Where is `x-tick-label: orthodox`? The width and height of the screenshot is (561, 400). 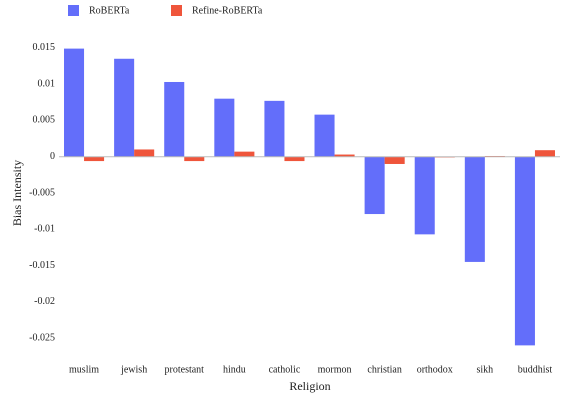
x-tick-label: orthodox is located at coordinates (435, 369).